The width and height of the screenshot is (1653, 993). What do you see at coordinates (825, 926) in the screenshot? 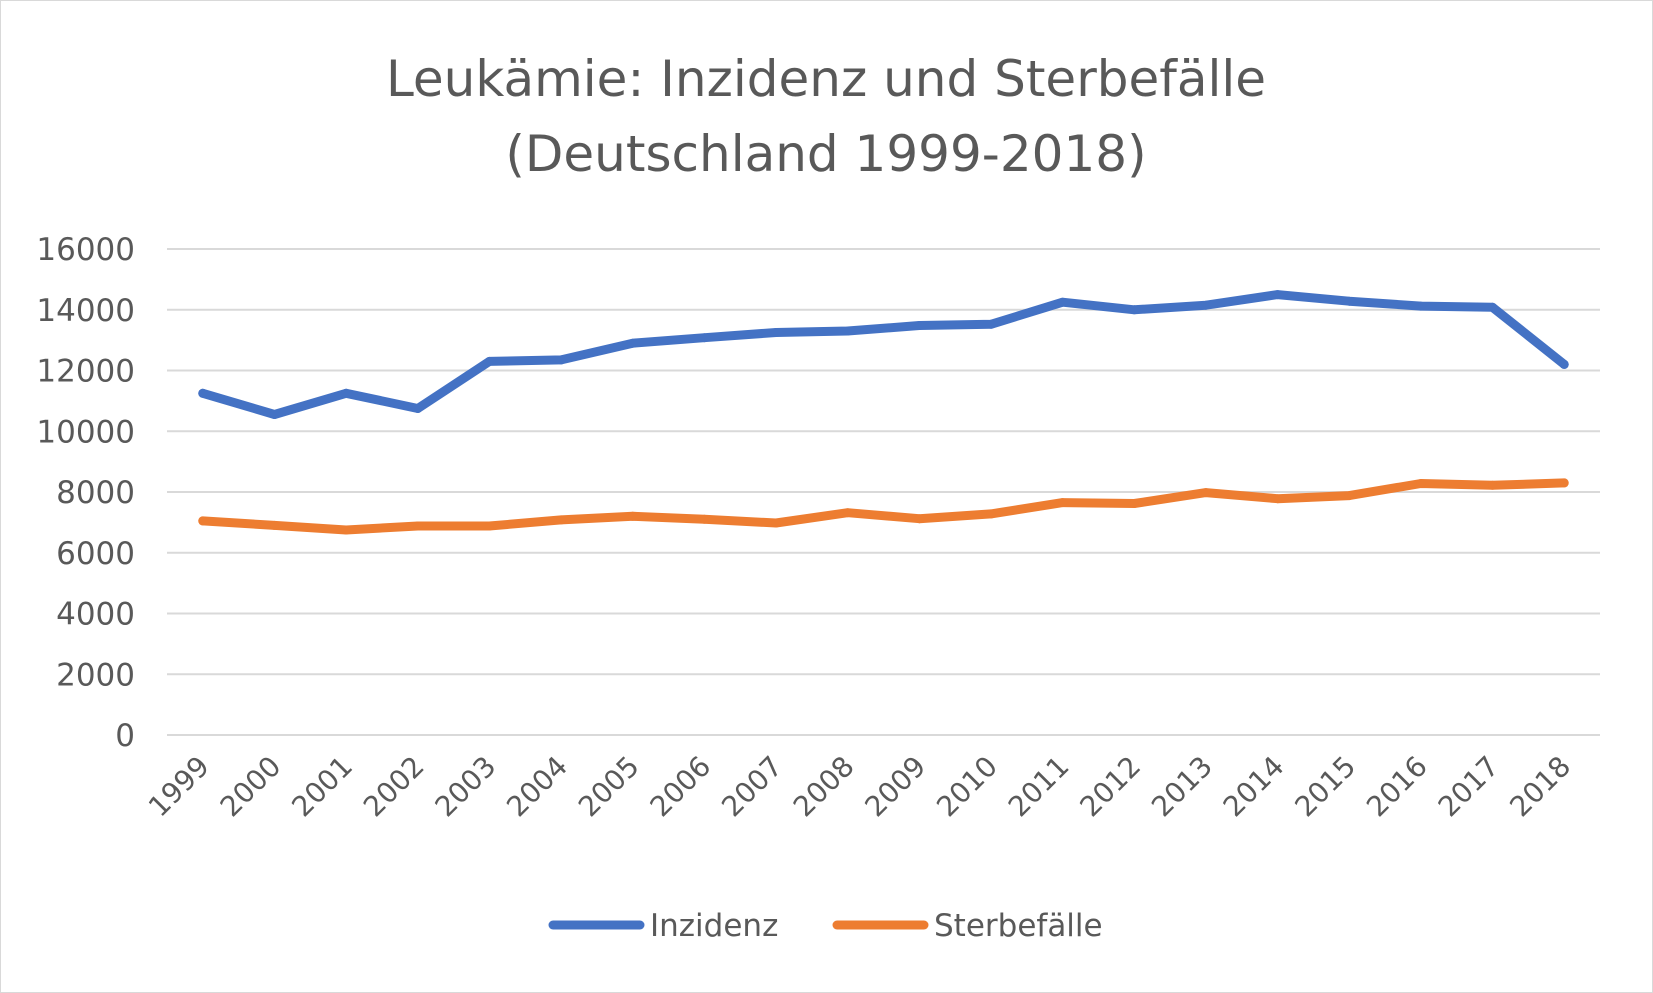
I see `legend: Inzidenz Sterbefälle` at bounding box center [825, 926].